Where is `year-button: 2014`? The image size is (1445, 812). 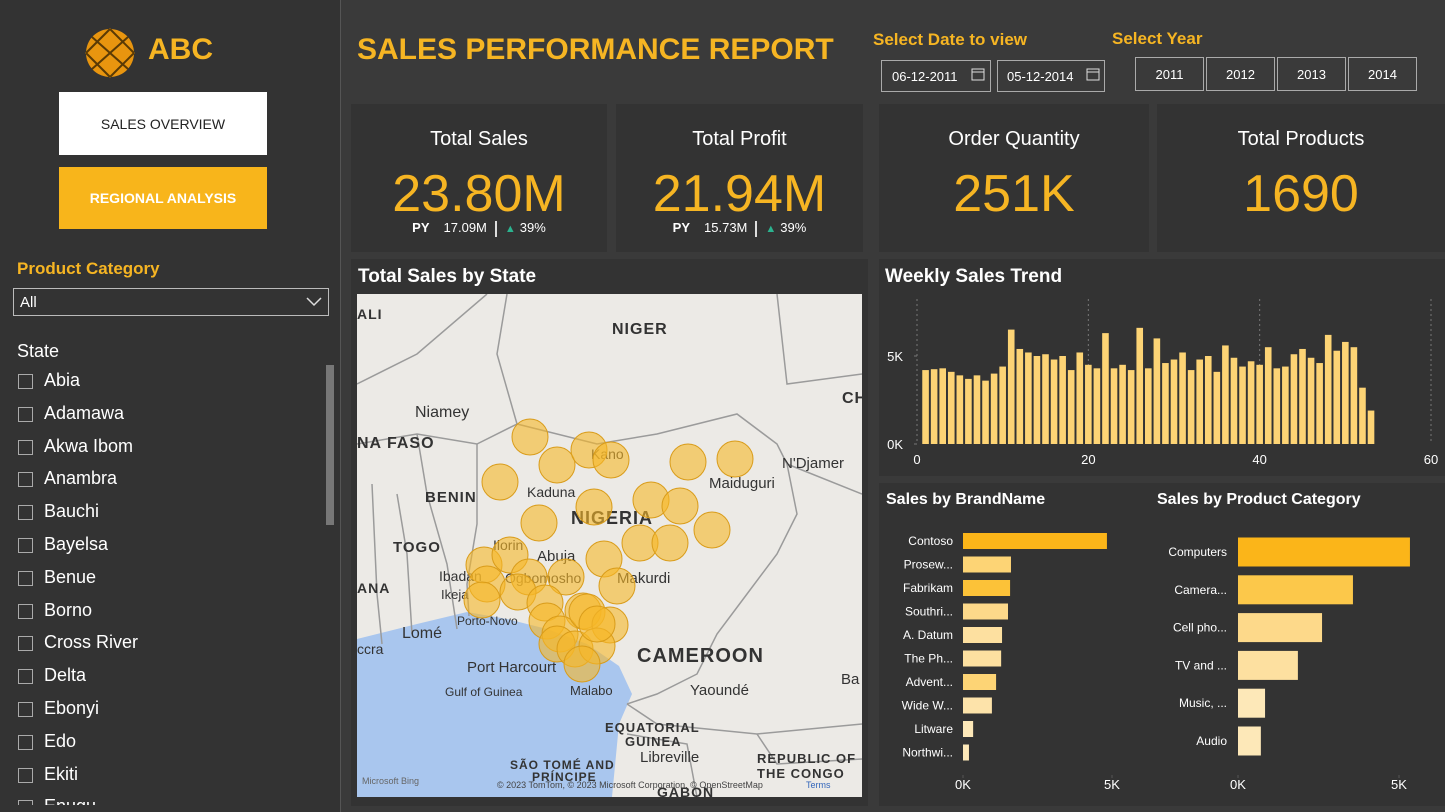
year-button: 2014 is located at coordinates (1382, 74).